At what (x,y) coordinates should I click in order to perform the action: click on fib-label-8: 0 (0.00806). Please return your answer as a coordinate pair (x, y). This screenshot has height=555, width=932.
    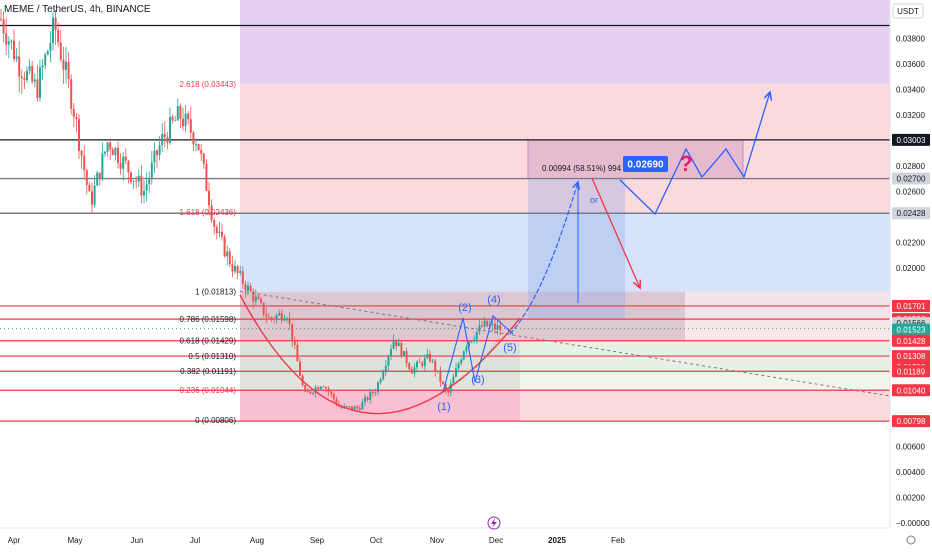
    Looking at the image, I should click on (215, 420).